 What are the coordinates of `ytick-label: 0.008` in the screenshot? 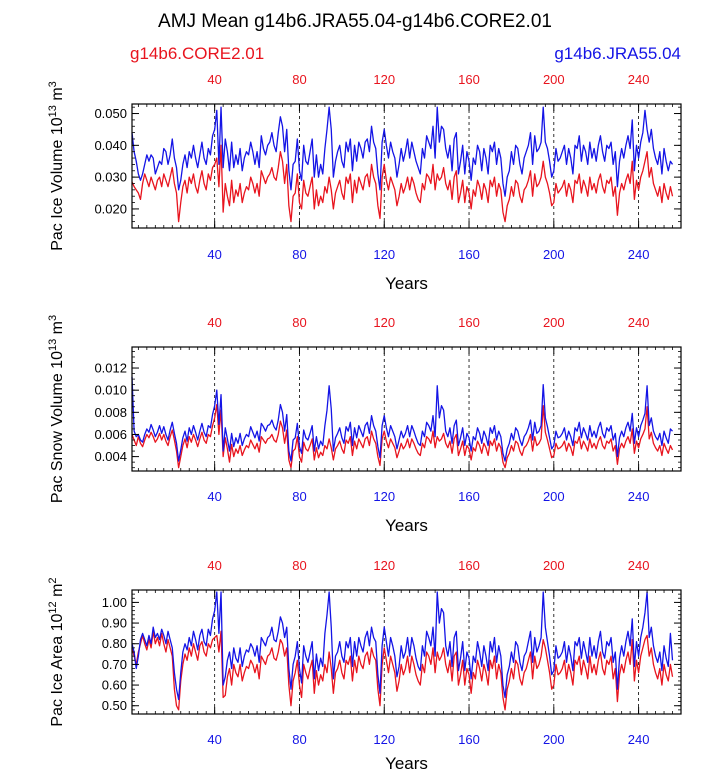 It's located at (110, 412).